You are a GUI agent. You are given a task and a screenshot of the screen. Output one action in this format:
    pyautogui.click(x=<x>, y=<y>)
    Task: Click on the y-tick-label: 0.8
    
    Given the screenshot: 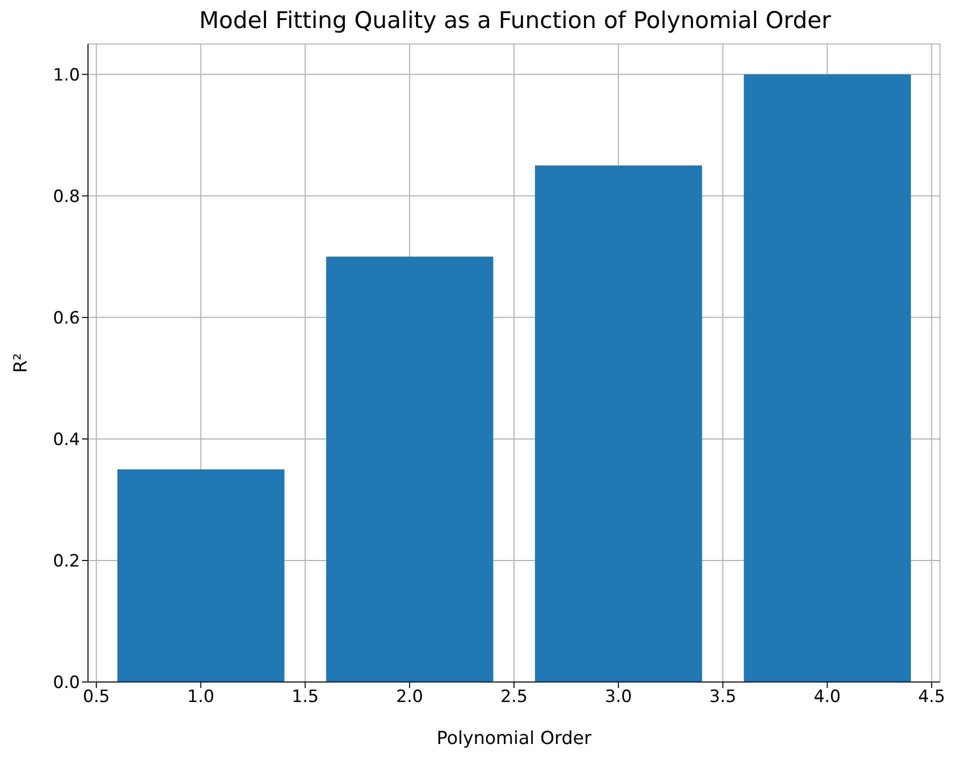 What is the action you would take?
    pyautogui.click(x=66, y=196)
    